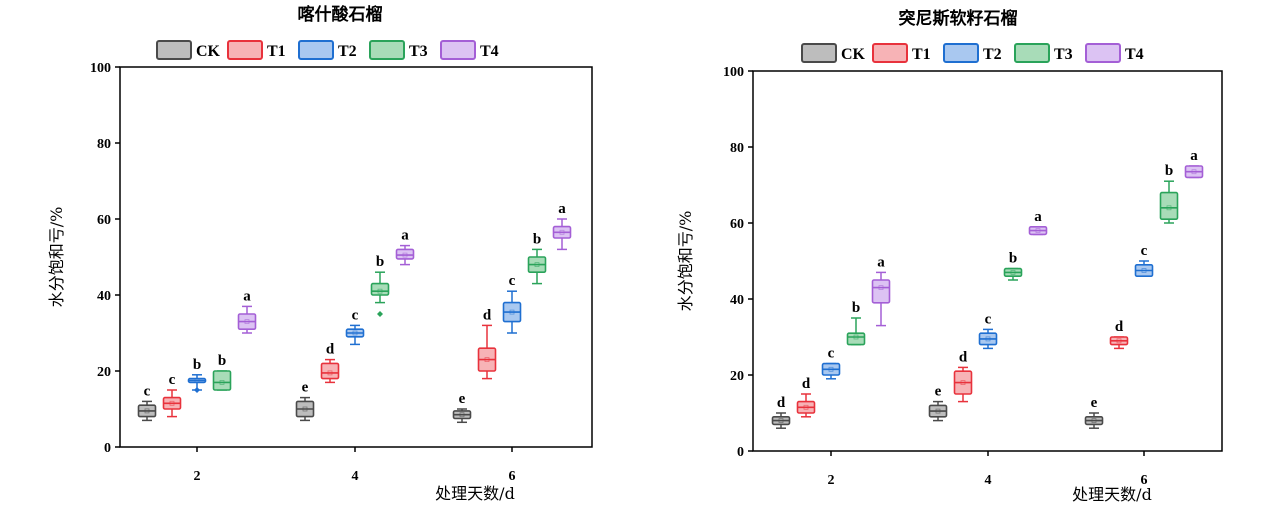 Image resolution: width=1262 pixels, height=521 pixels. Describe the element at coordinates (831, 480) in the screenshot. I see `x-tick-label: 2` at that location.